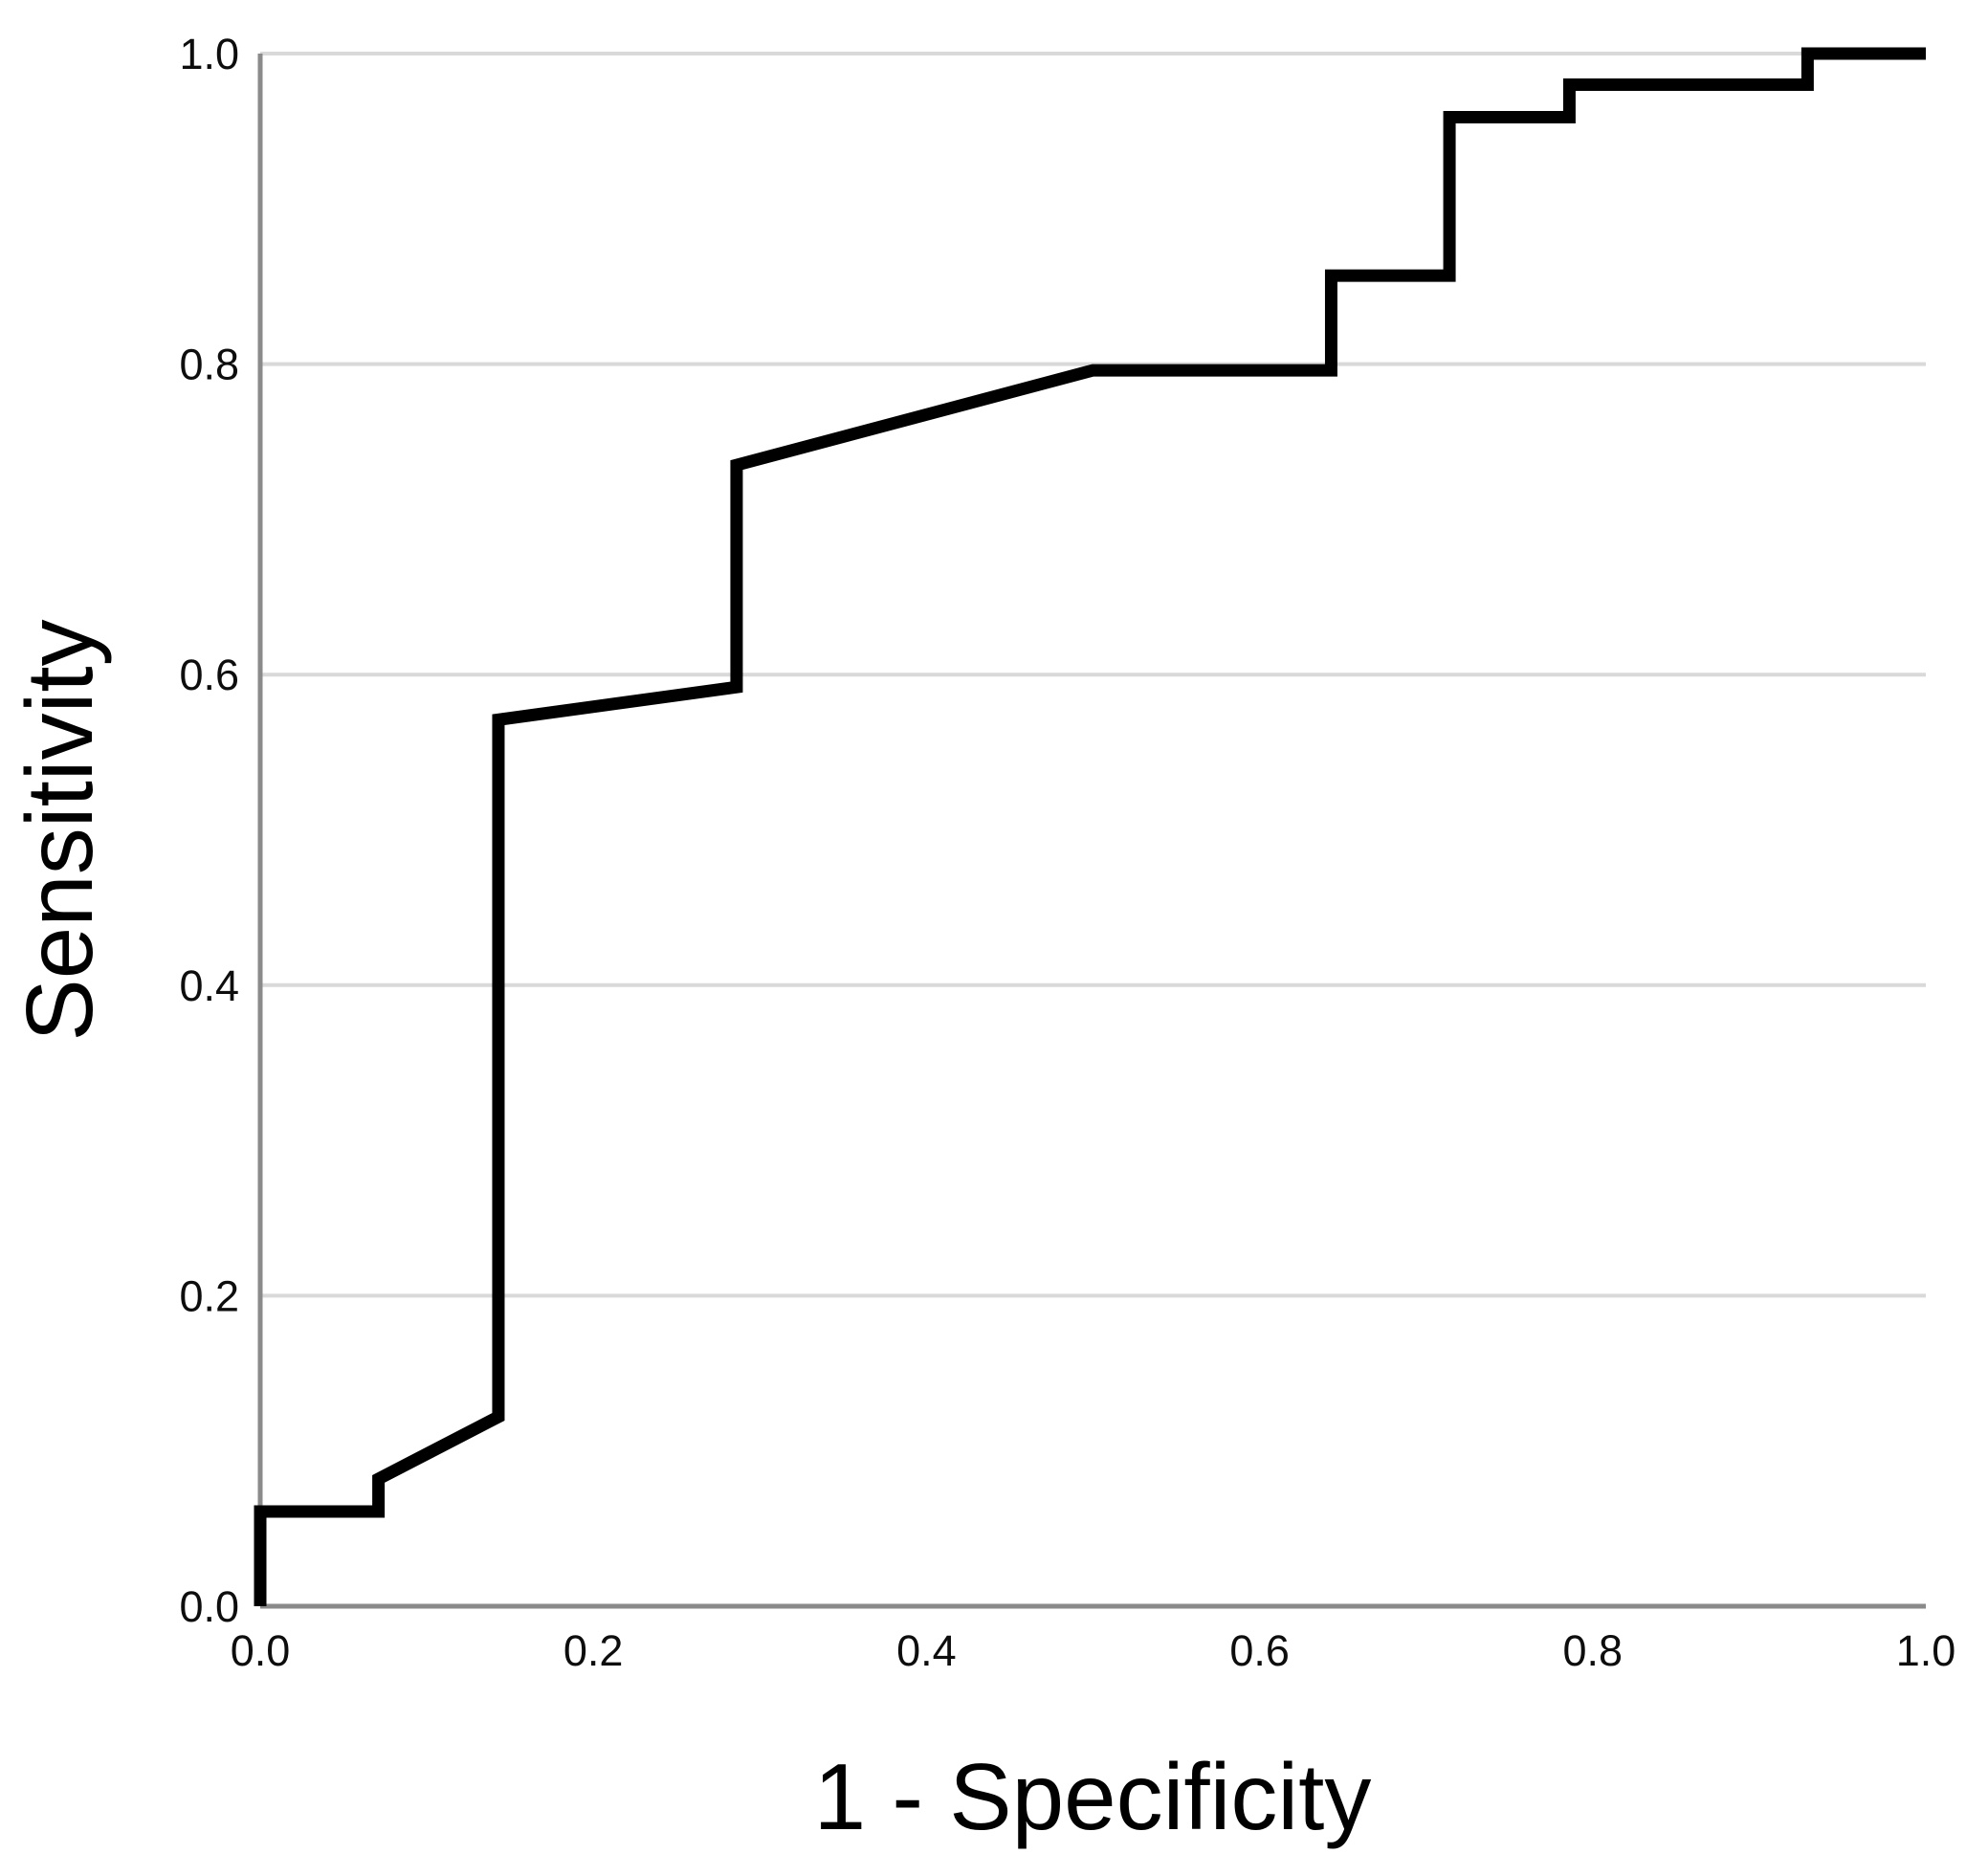  Describe the element at coordinates (209, 830) in the screenshot. I see `y-tick-labels: 0.0 0.2 0.4 0.6 0.8 1.0` at that location.